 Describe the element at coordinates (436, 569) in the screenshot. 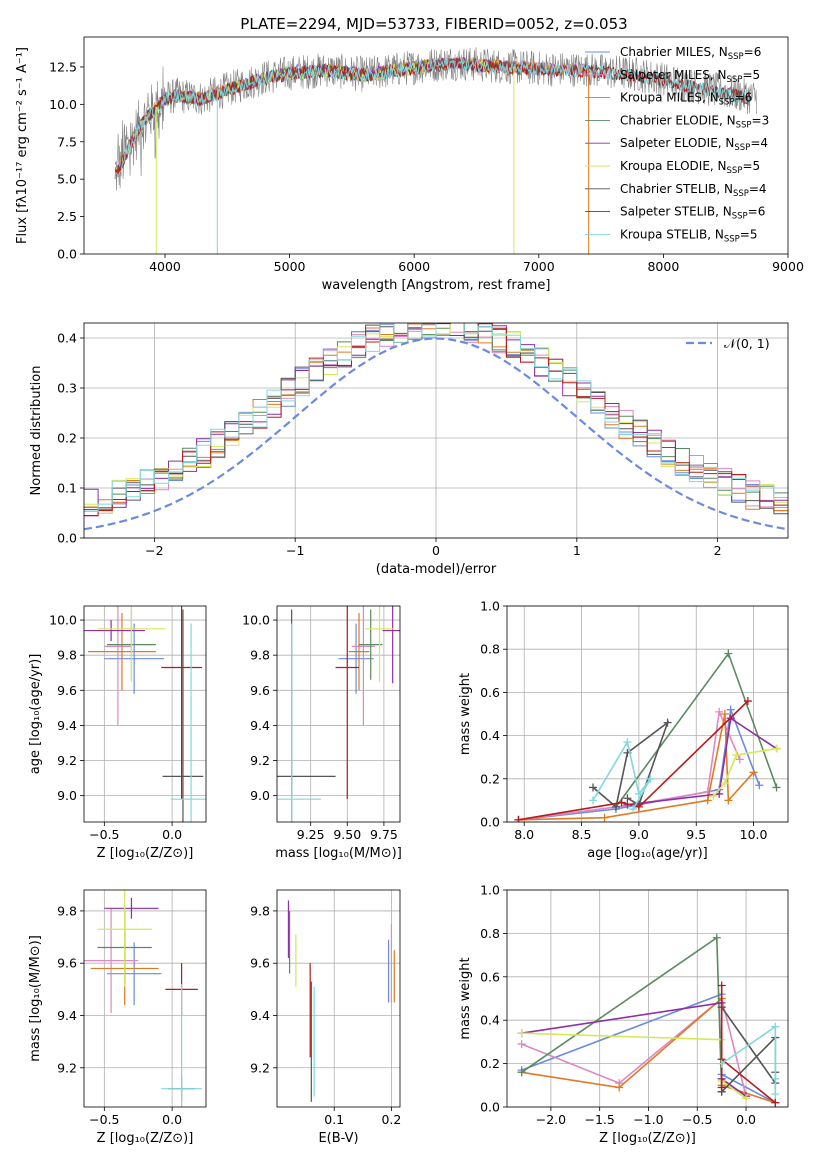

I see `x-axis-label: (data-model)/error` at that location.